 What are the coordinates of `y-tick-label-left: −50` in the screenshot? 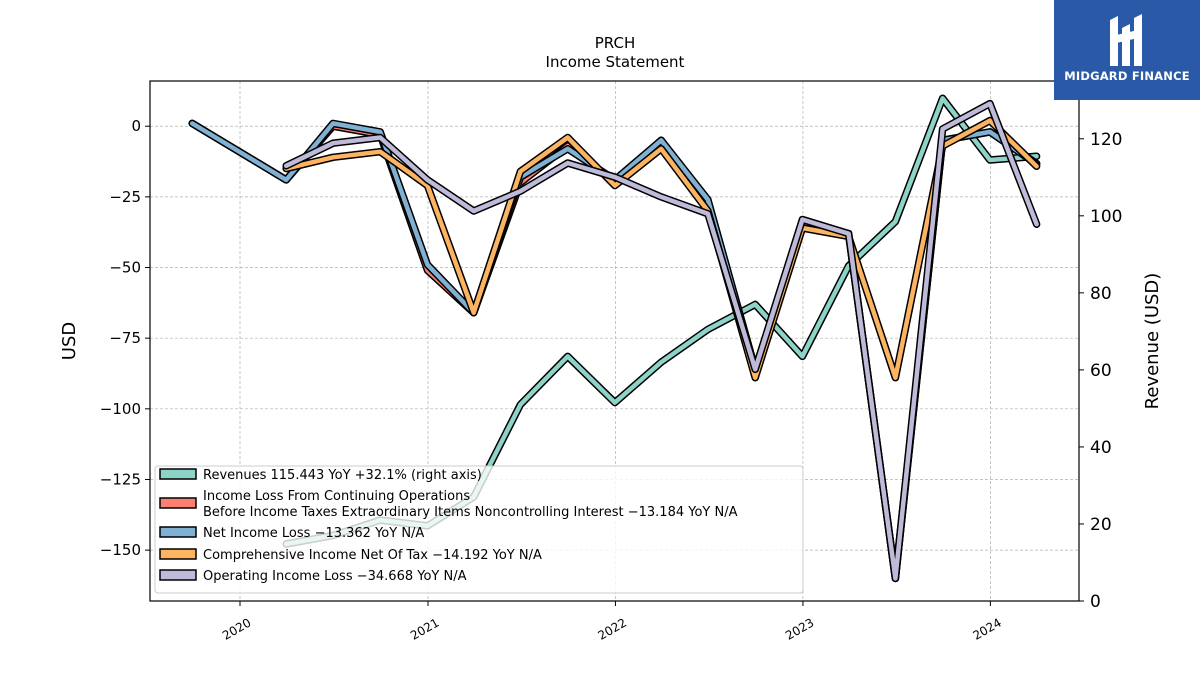 It's located at (125, 268).